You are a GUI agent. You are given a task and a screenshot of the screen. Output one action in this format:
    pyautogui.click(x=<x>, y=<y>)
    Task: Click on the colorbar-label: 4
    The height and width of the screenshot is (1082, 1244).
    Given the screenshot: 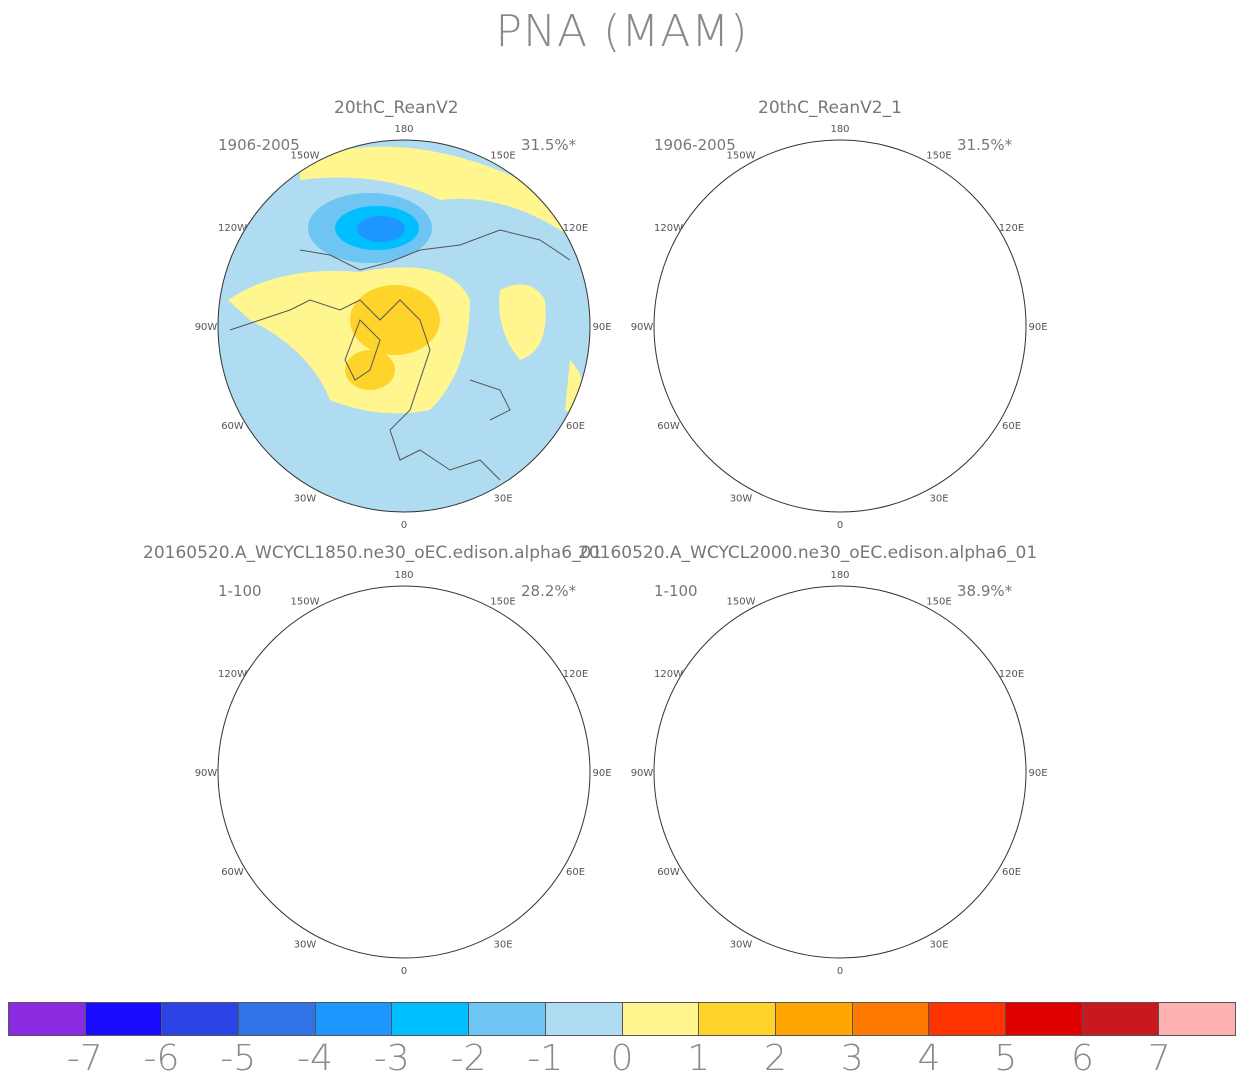 What is the action you would take?
    pyautogui.click(x=929, y=1058)
    